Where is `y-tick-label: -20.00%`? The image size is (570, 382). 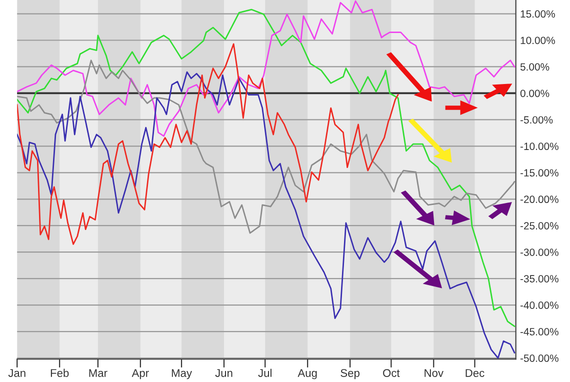 y-tick-label: -20.00% is located at coordinates (539, 200).